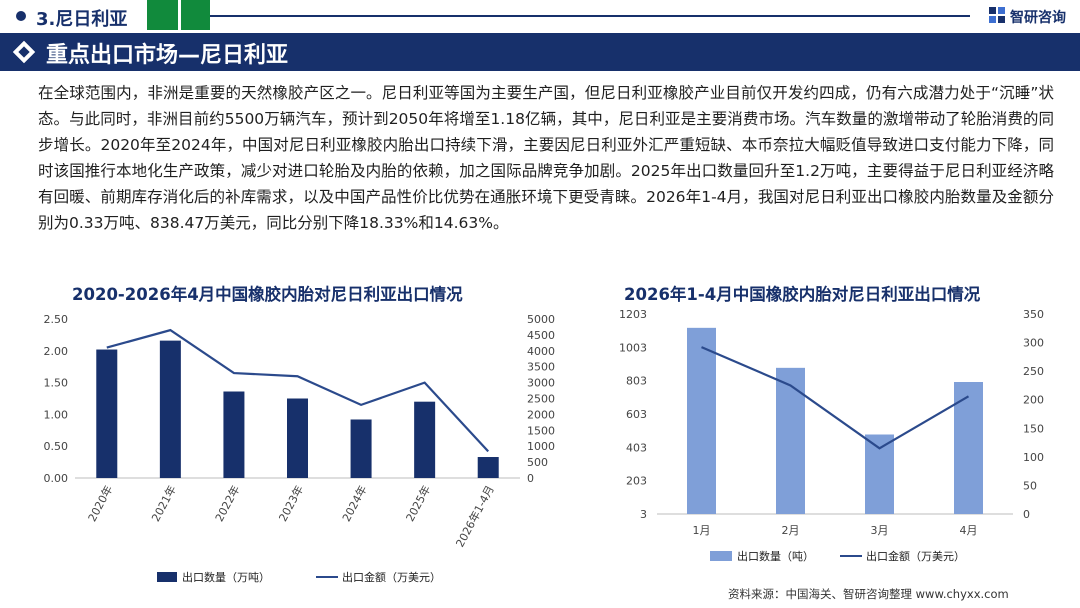  Describe the element at coordinates (1033, 314) in the screenshot. I see `chart2-y-right-tick: 350` at that location.